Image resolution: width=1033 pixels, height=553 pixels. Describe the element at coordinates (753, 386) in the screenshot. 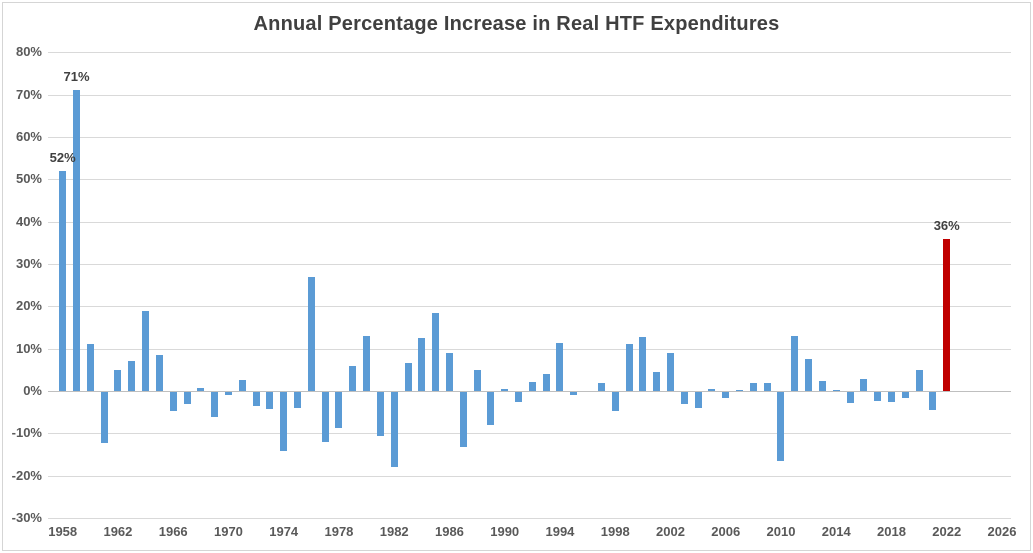

I see `bar-2008` at that location.